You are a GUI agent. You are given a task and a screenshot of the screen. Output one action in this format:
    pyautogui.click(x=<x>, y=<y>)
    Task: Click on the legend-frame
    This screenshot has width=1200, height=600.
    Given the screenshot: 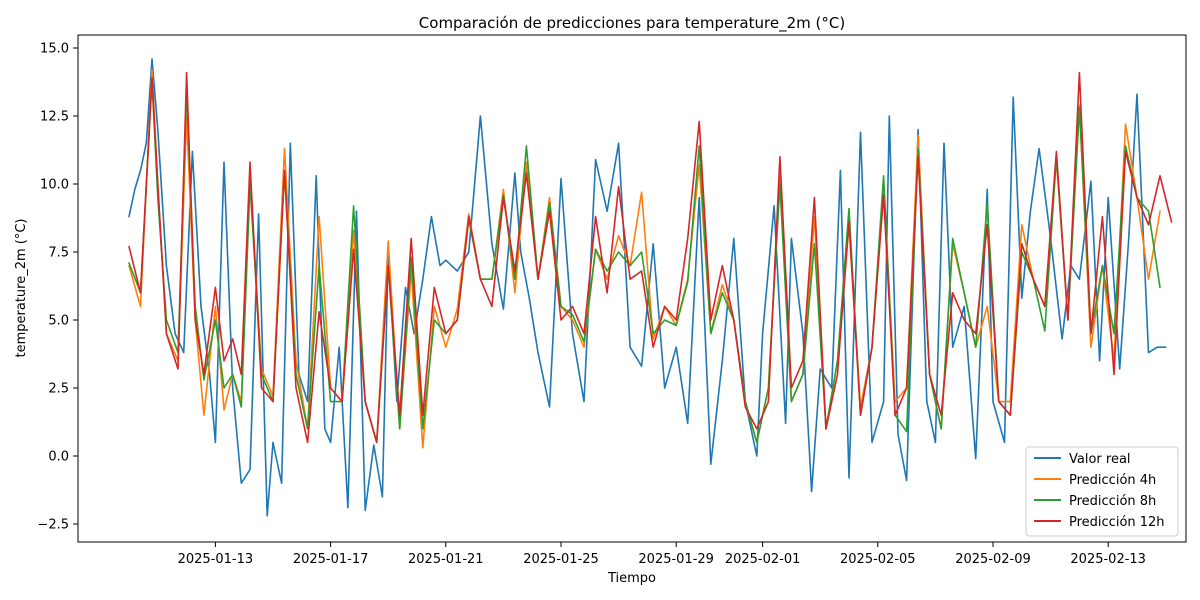 What is the action you would take?
    pyautogui.click(x=1102, y=491)
    